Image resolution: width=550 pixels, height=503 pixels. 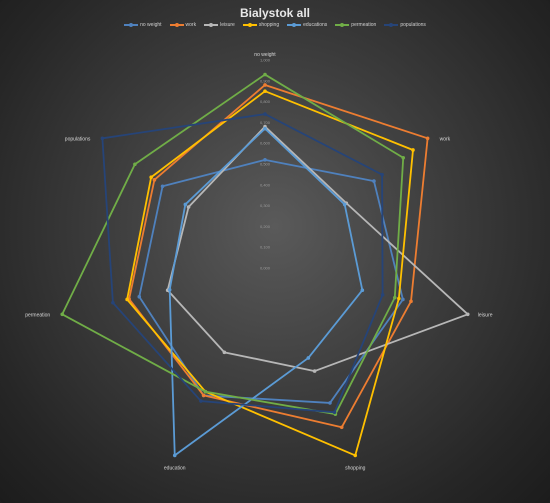 What do you see at coordinates (265, 101) in the screenshot?
I see `tick-label: 0,800` at bounding box center [265, 101].